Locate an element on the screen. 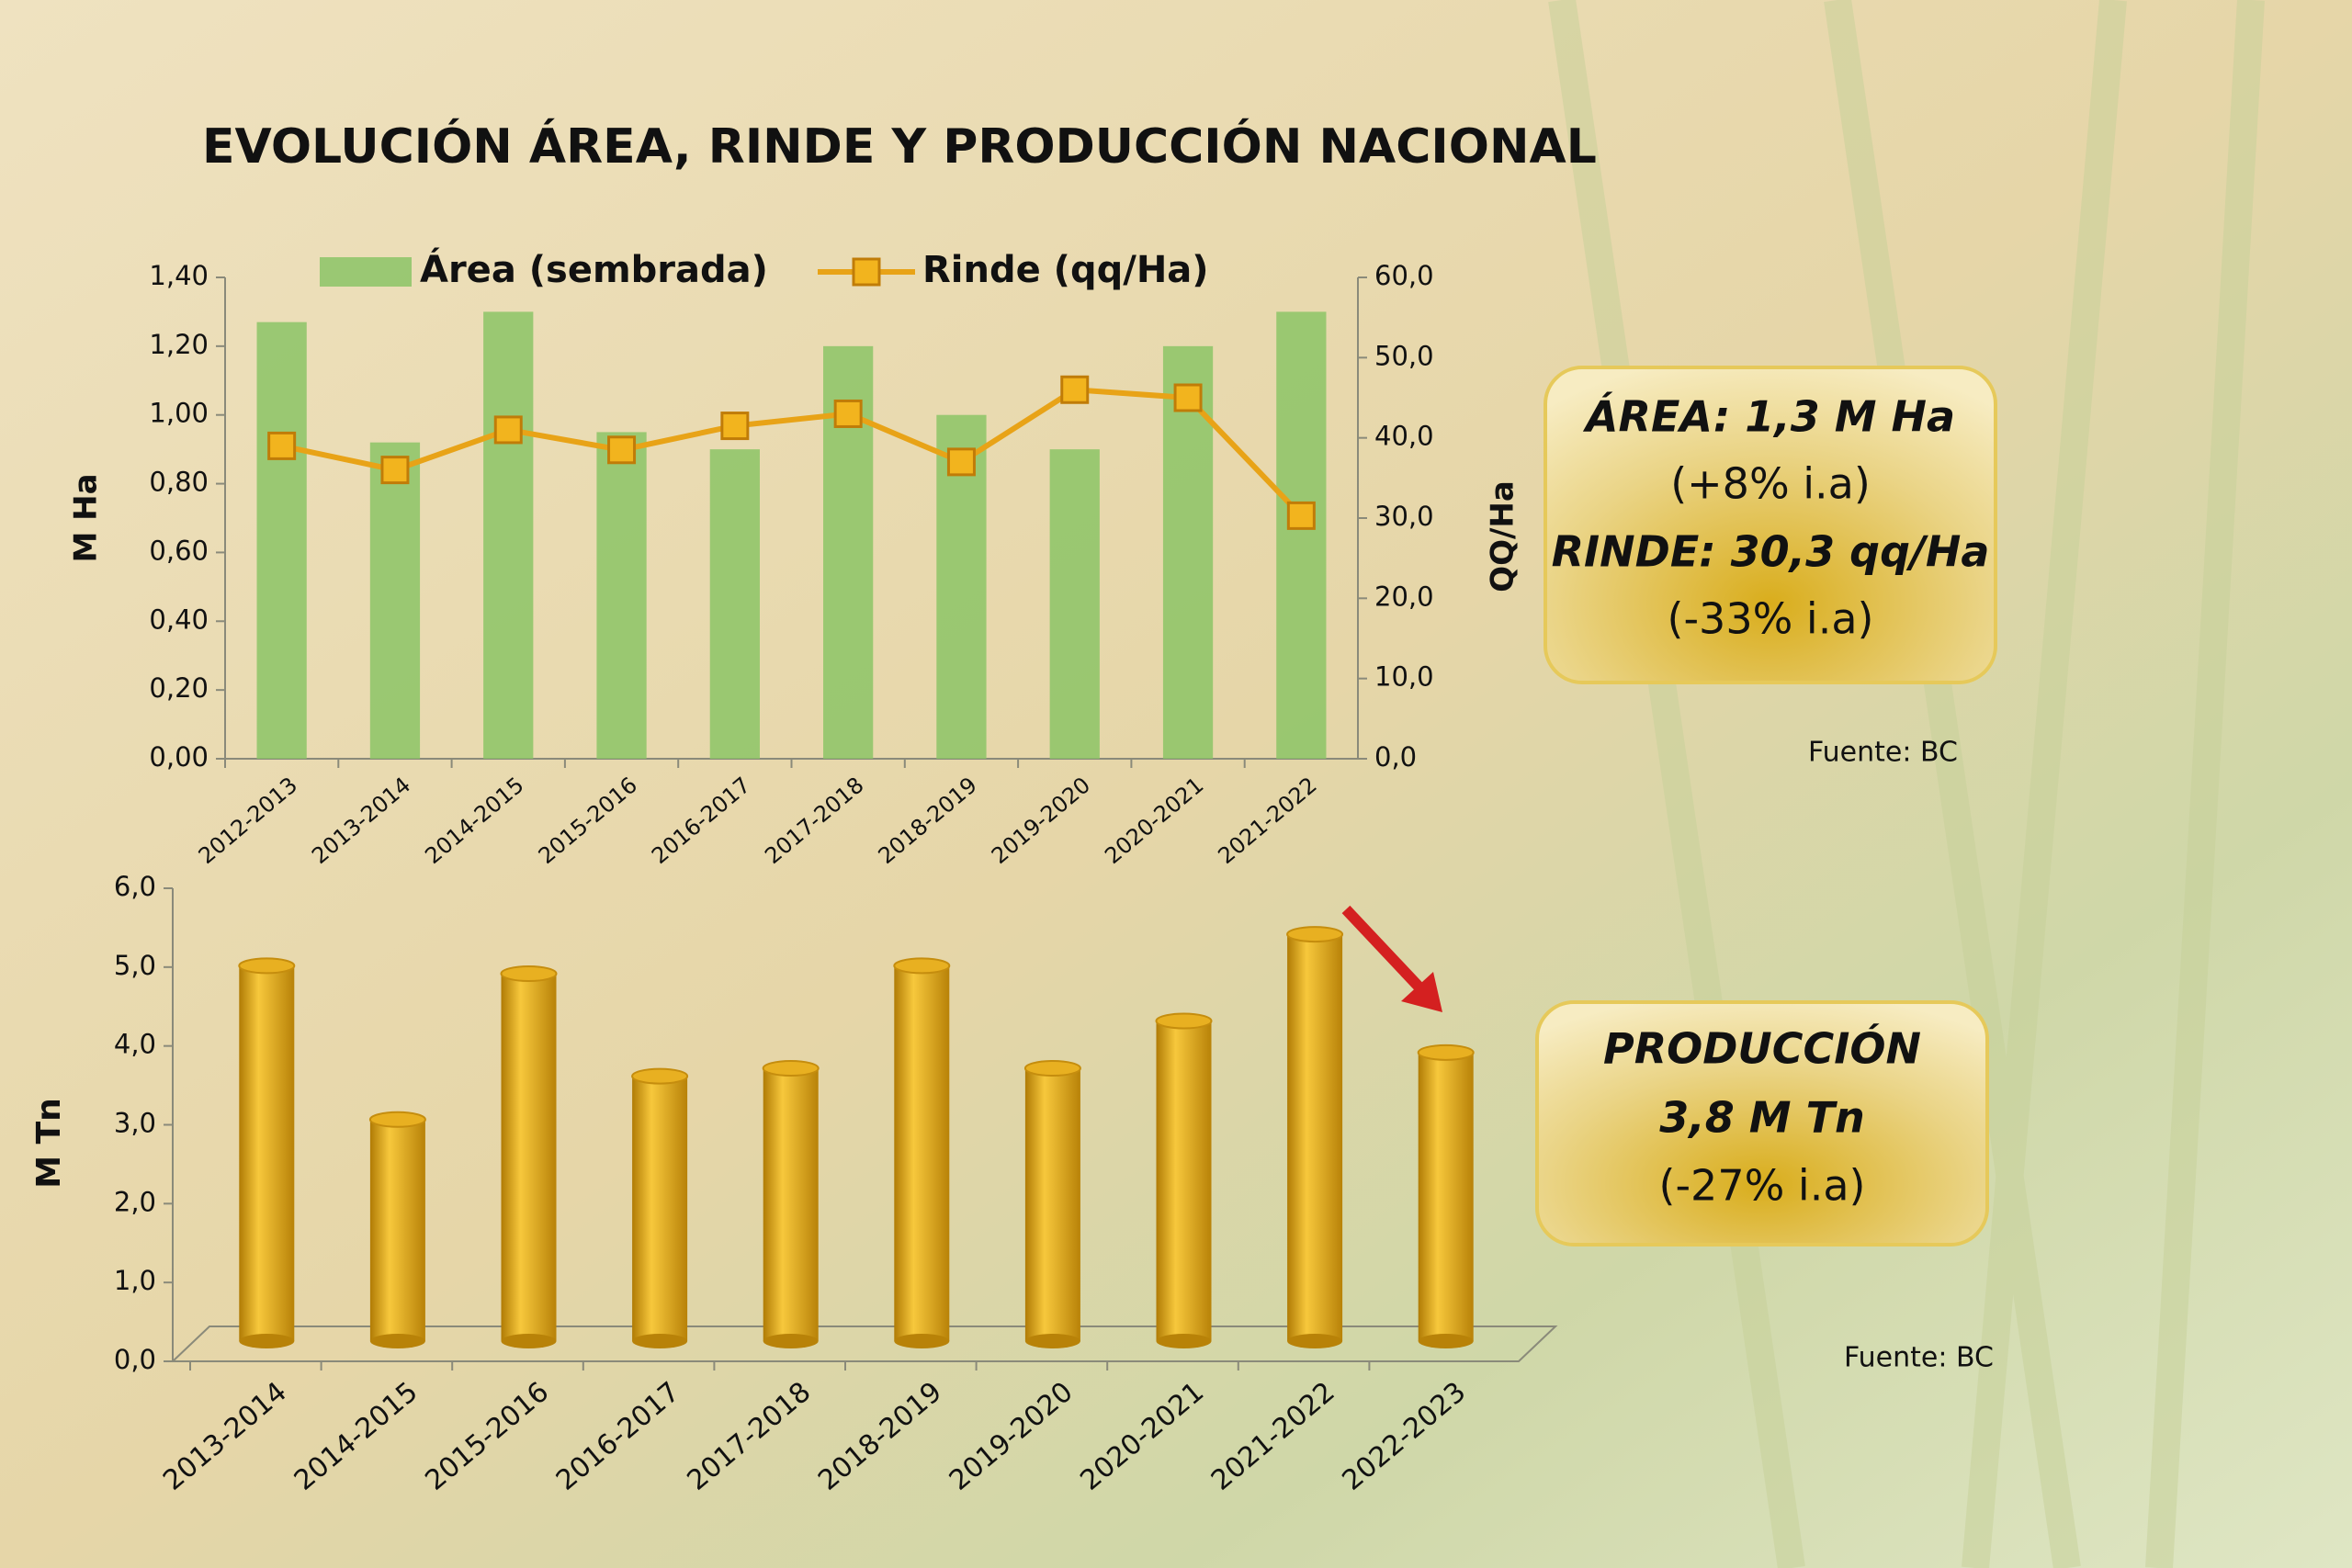 Image resolution: width=2352 pixels, height=1568 pixels. y-tick-label: 1,0 is located at coordinates (135, 1281).